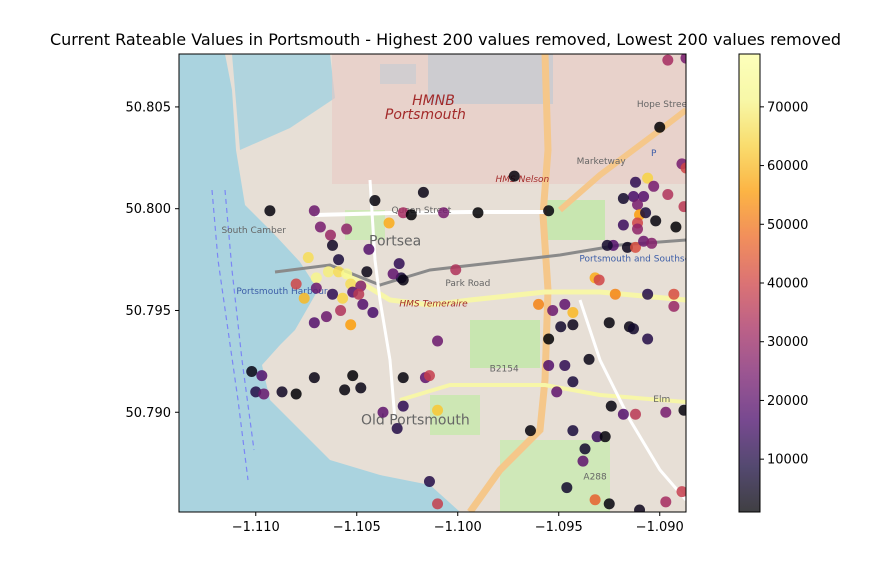  Describe the element at coordinates (149, 107) in the screenshot. I see `y-tick-label: 50.805` at that location.